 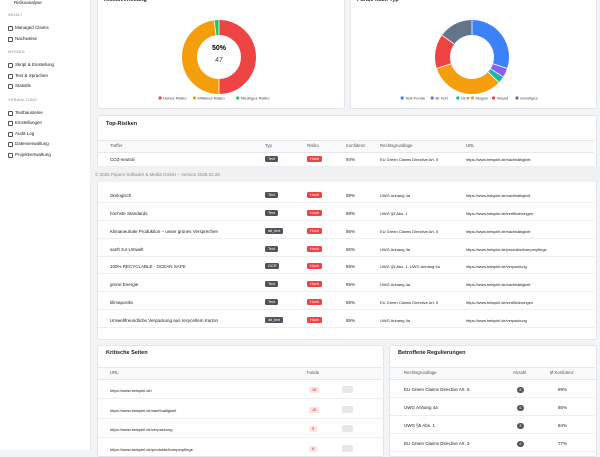 I want to click on legend-label: OCR, so click(x=465, y=98).